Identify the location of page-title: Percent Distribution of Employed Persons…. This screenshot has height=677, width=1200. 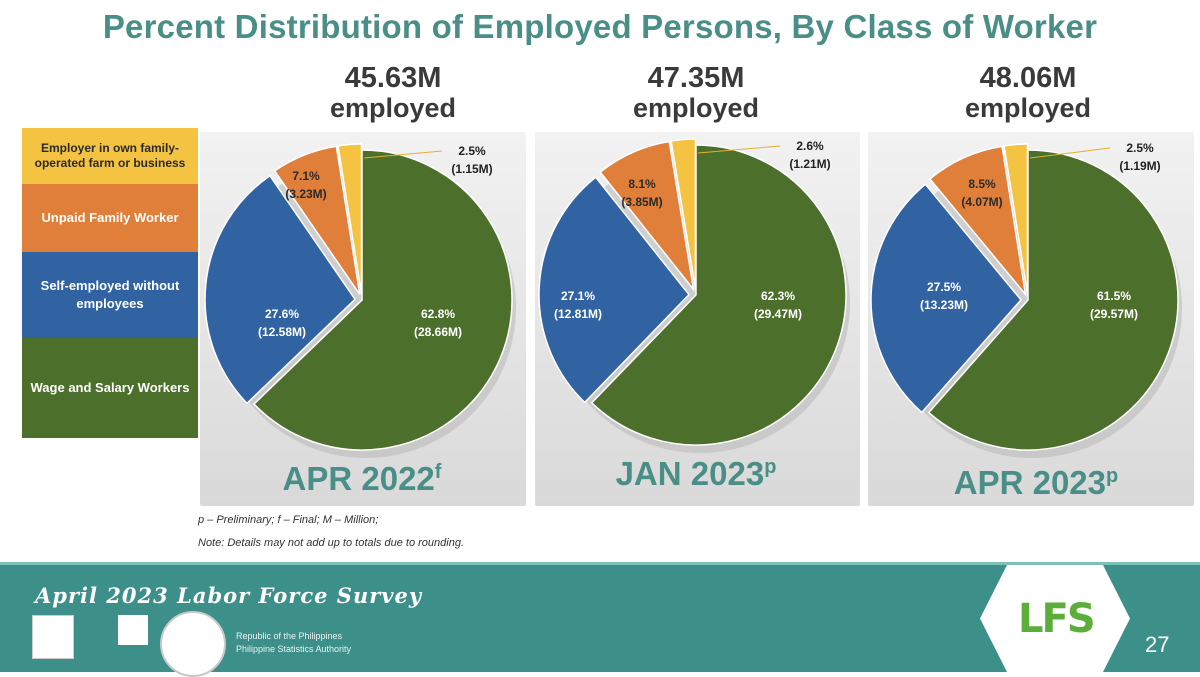
(600, 26).